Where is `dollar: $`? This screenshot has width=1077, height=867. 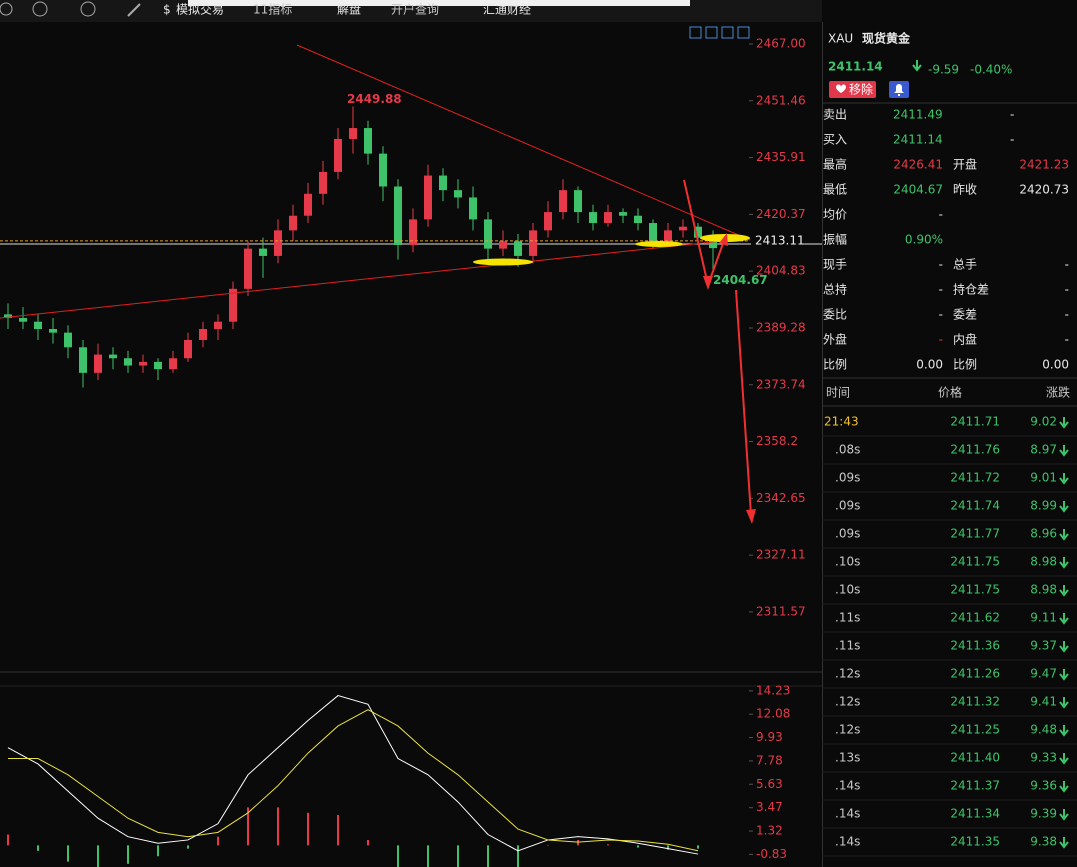 dollar: $ is located at coordinates (167, 10).